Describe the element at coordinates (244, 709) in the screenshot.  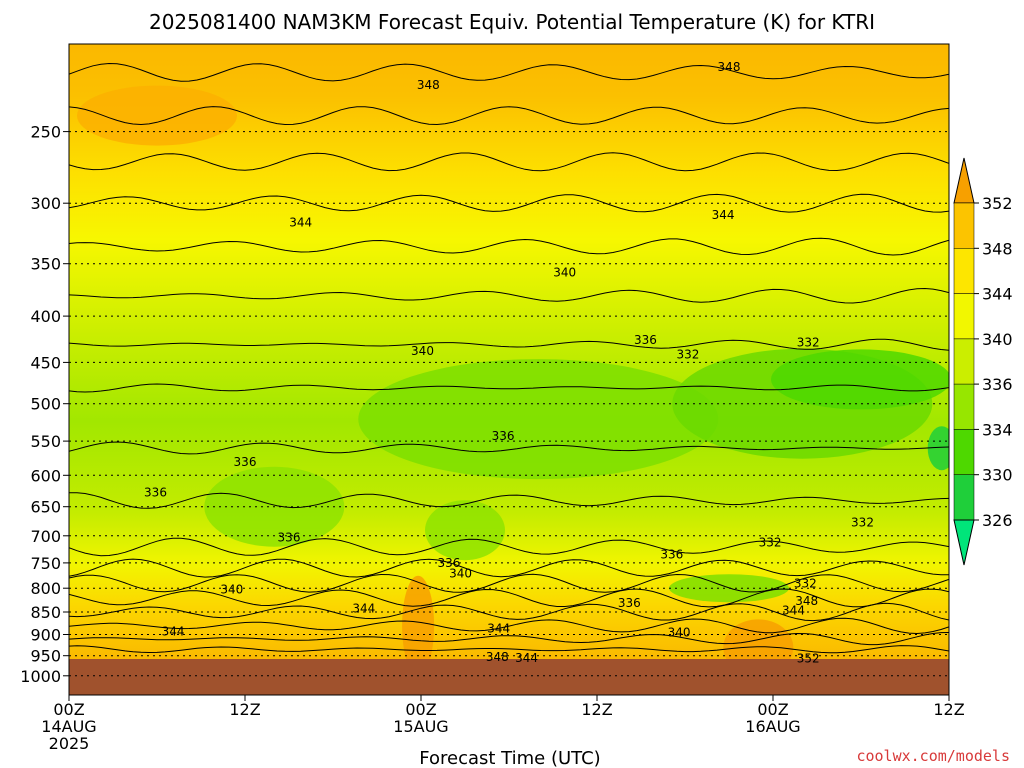
I see `x-tick-label-12-0: 12Z` at that location.